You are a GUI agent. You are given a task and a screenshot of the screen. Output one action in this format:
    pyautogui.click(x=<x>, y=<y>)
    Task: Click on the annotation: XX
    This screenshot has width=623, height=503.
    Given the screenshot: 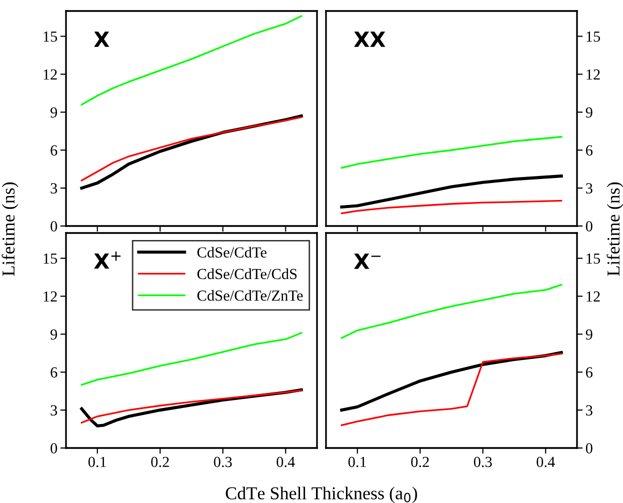 What is the action you would take?
    pyautogui.click(x=370, y=39)
    